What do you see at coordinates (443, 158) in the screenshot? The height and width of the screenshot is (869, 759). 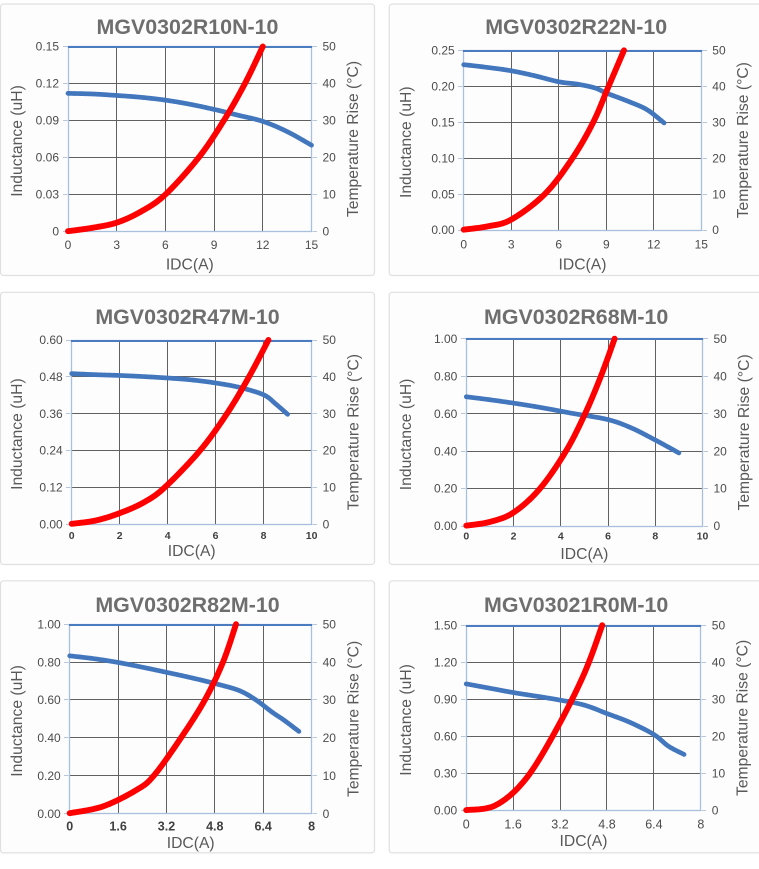 I see `svg-text: 0.10` at bounding box center [443, 158].